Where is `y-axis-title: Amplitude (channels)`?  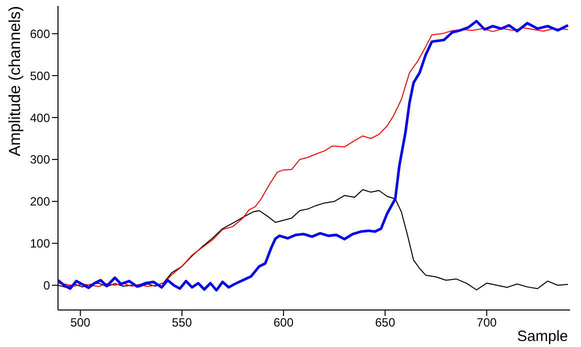 y-axis-title: Amplitude (channels) is located at coordinates (15, 81).